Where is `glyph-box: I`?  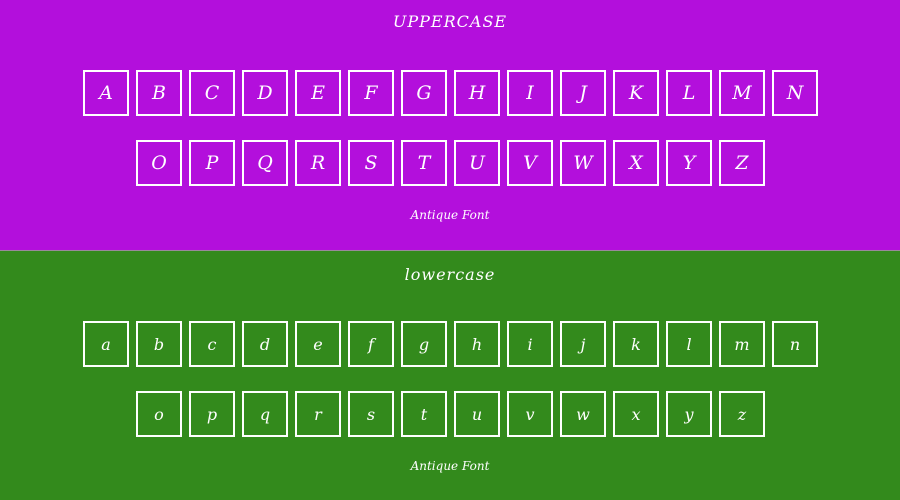 glyph-box: I is located at coordinates (530, 93).